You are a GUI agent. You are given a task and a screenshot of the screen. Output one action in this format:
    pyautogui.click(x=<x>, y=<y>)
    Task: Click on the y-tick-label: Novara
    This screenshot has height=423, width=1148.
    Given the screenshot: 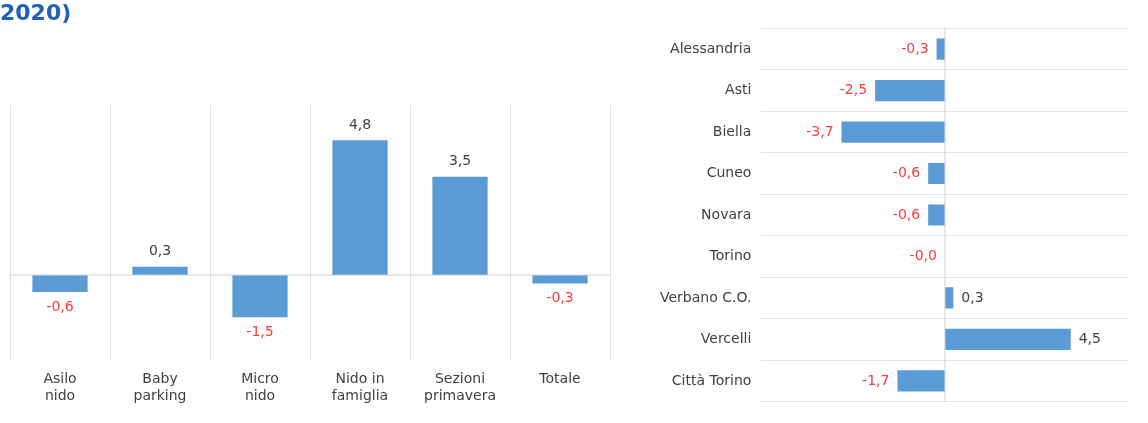 What is the action you would take?
    pyautogui.click(x=726, y=213)
    